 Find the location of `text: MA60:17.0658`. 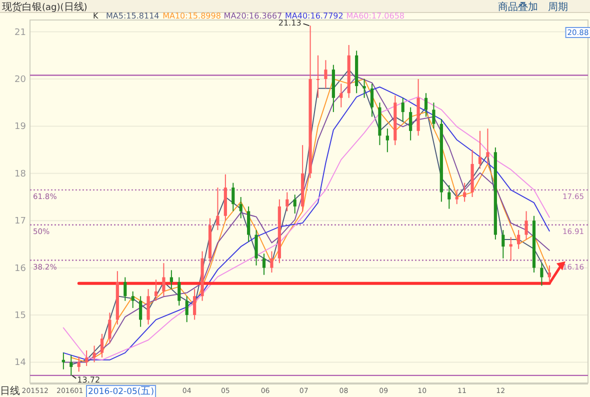

text: MA60:17.0658 is located at coordinates (375, 16).